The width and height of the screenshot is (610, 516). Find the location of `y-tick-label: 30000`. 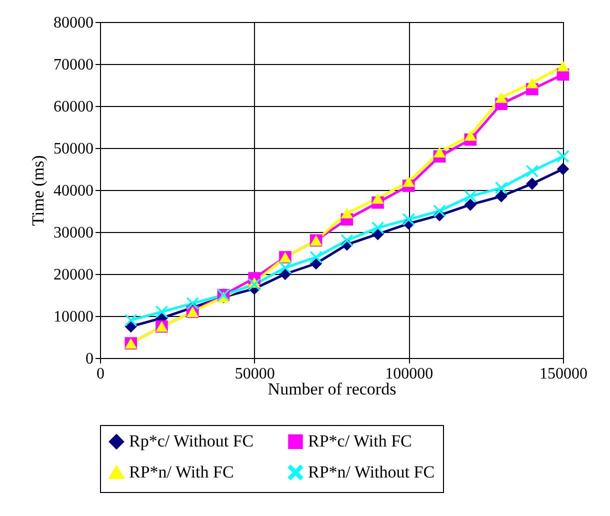

y-tick-label: 30000 is located at coordinates (74, 233).